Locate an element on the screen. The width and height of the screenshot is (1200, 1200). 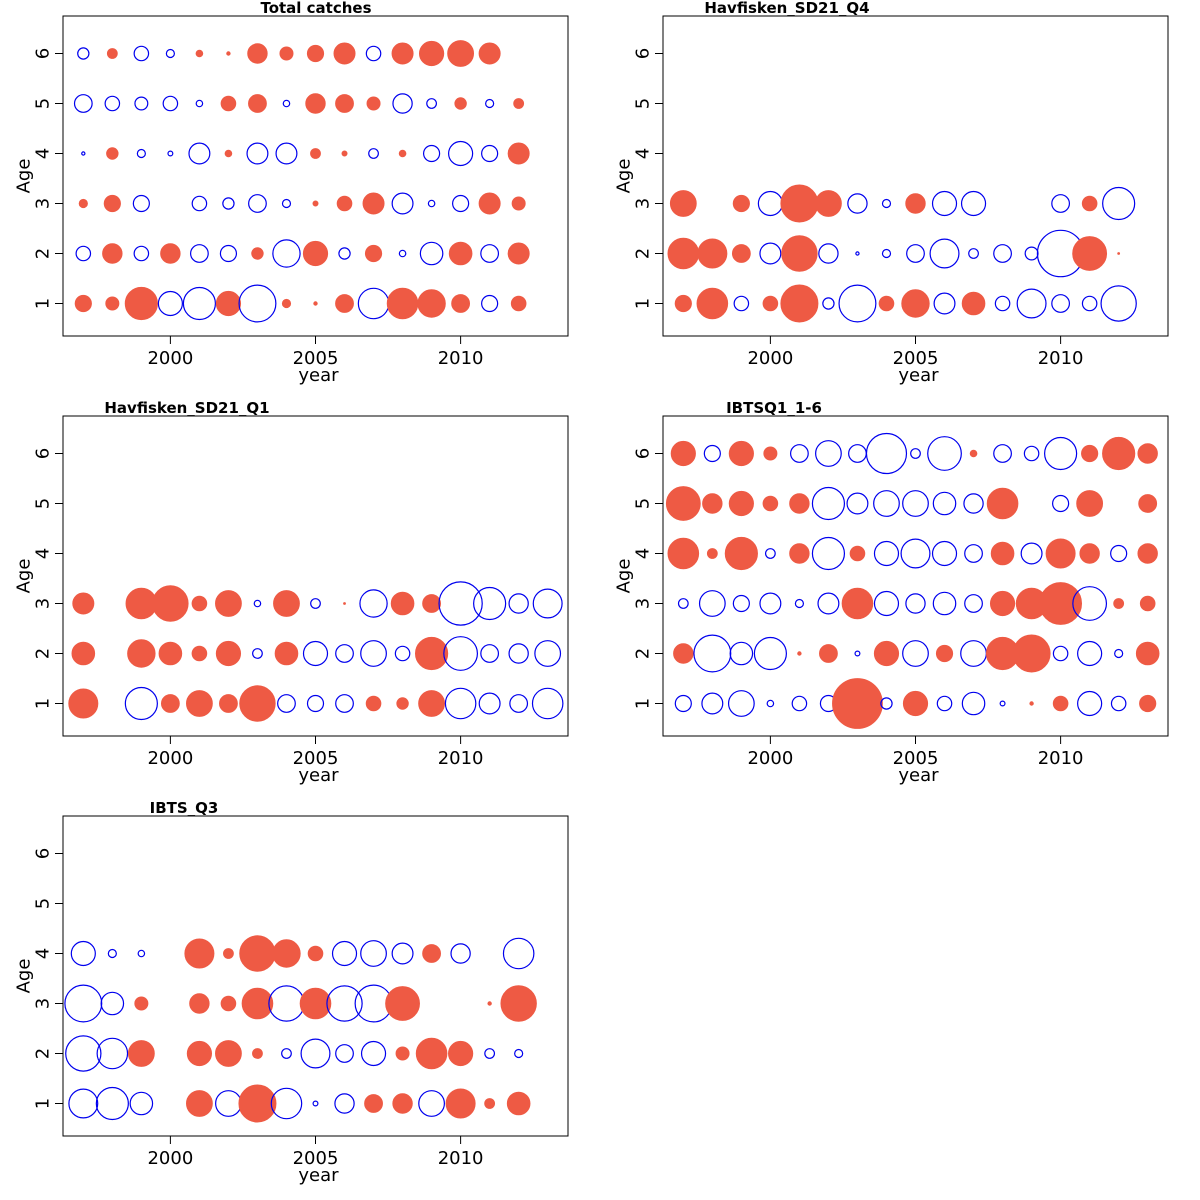
y-tick-label: 3 is located at coordinates (43, 203).